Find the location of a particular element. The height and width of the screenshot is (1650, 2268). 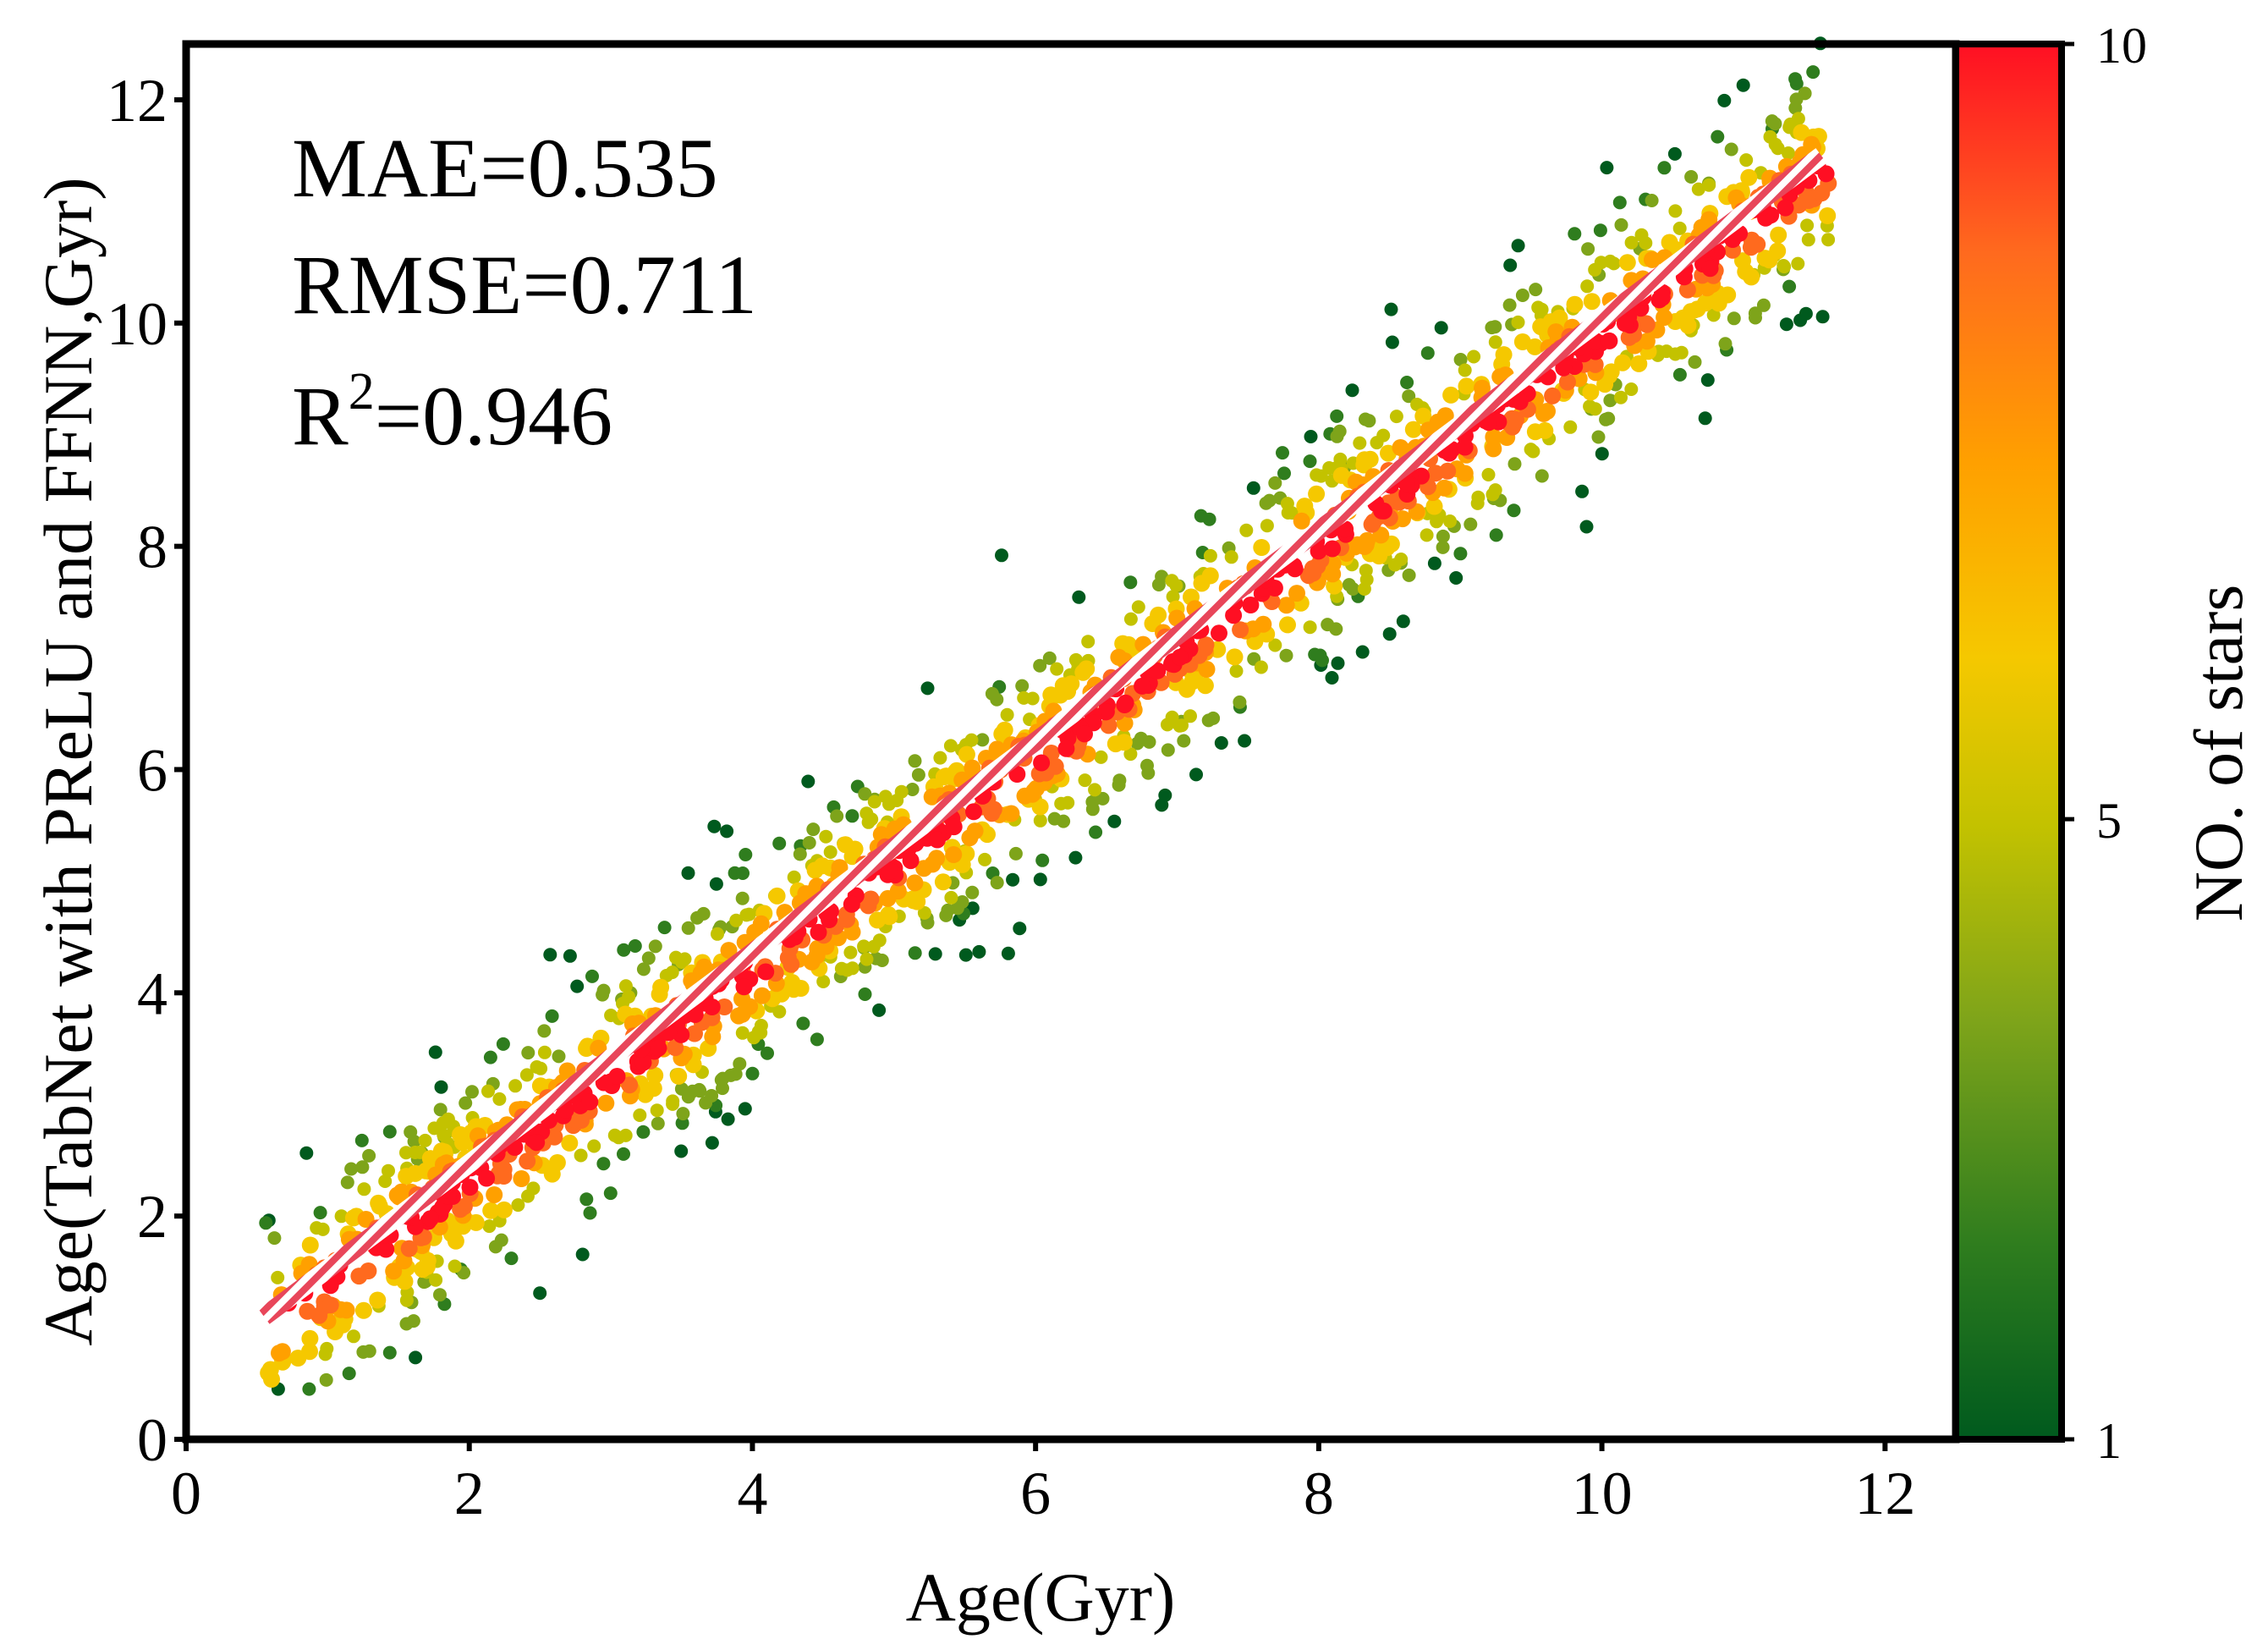

x-tick-label: 12 is located at coordinates (1884, 1494).